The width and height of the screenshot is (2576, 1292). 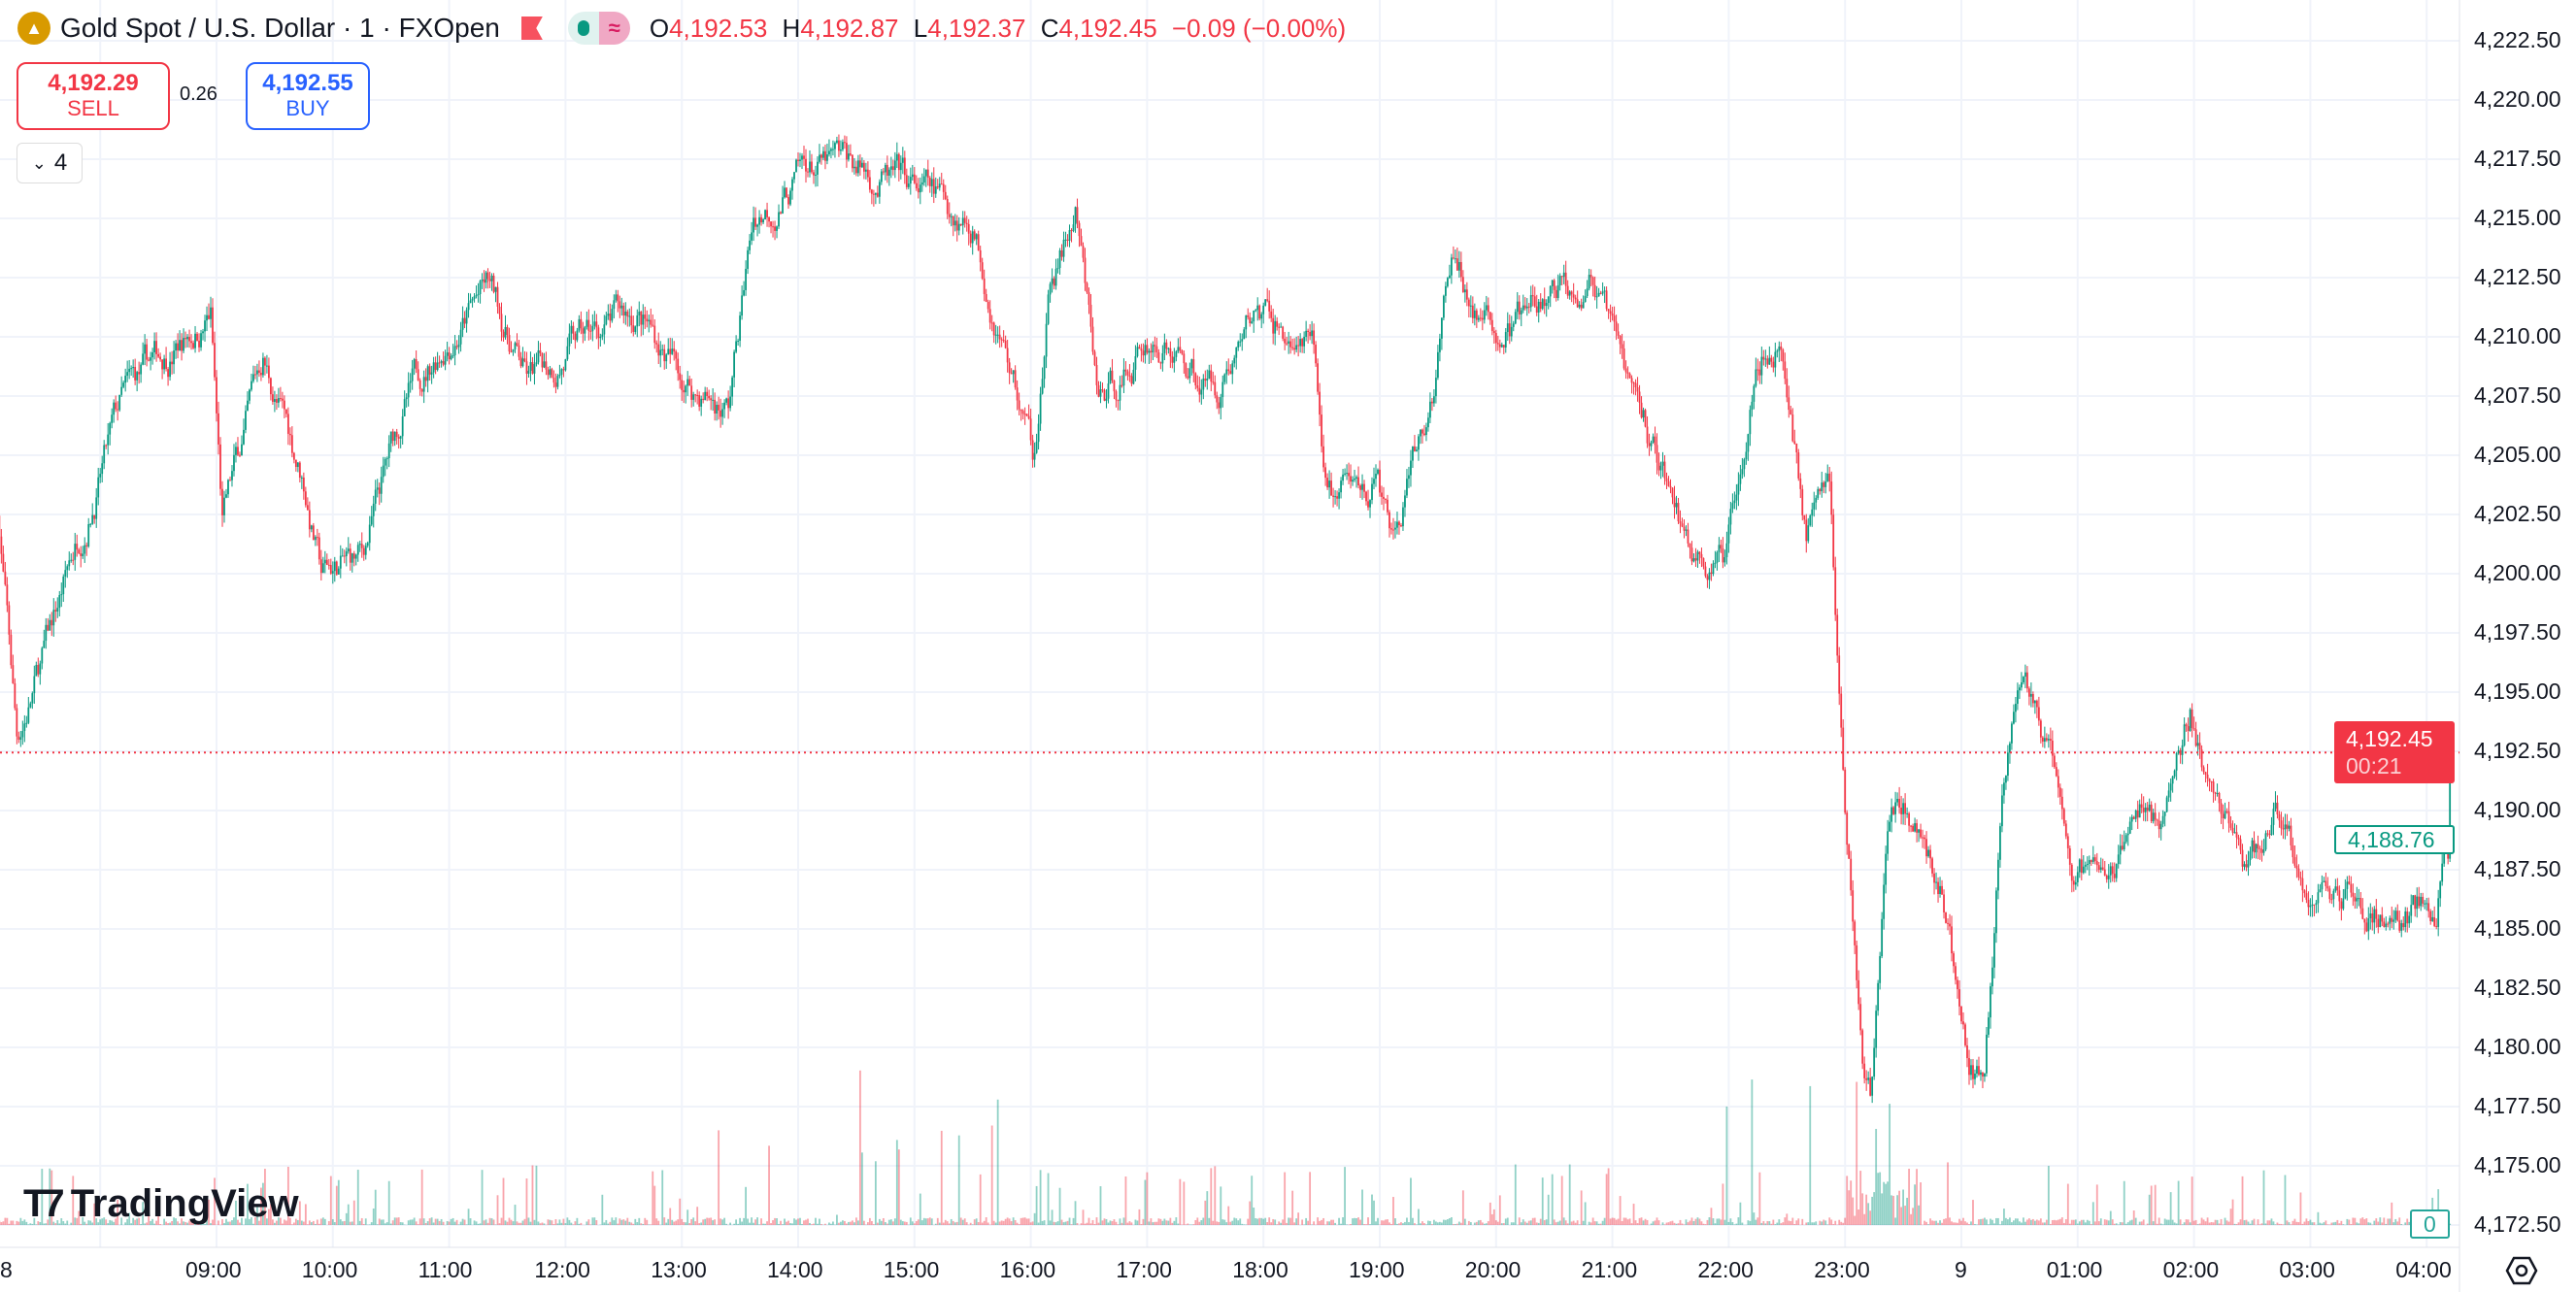 I want to click on tradingview-logo: T7 TradingView, so click(x=161, y=1204).